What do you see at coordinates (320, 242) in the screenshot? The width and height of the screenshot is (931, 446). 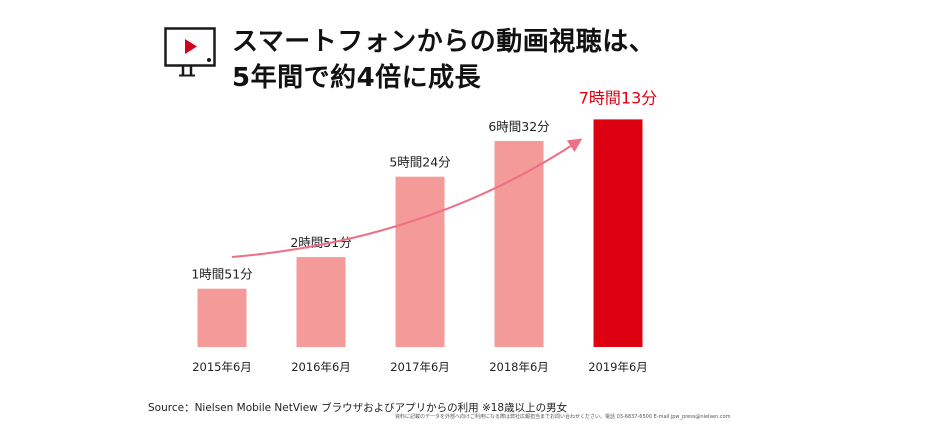 I see `data-label-2: 2時間51分` at bounding box center [320, 242].